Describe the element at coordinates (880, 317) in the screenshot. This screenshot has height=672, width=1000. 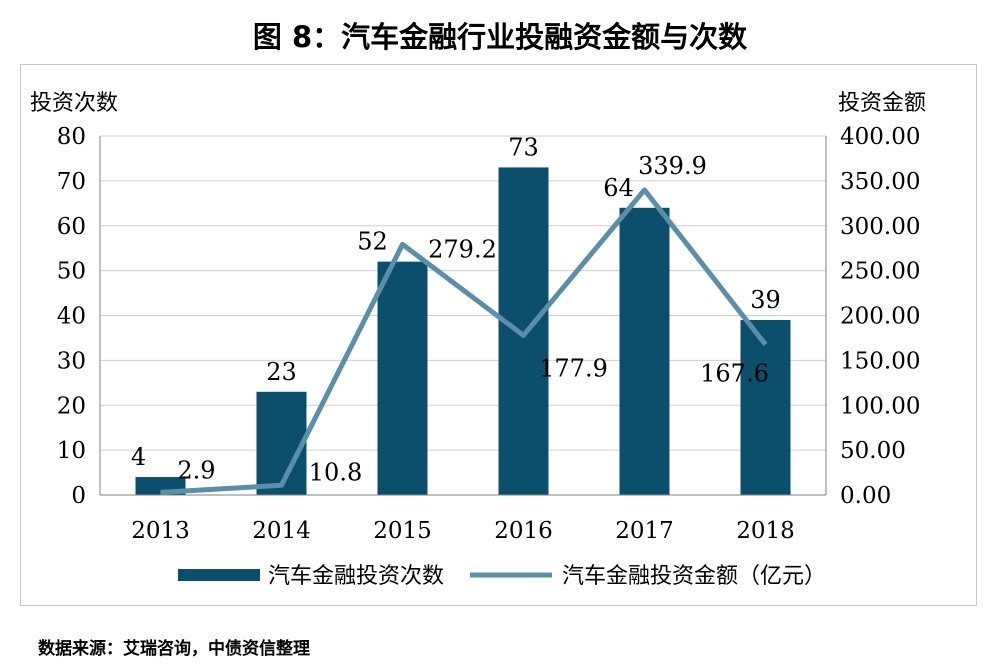
I see `right-tick-label: 200.00` at that location.